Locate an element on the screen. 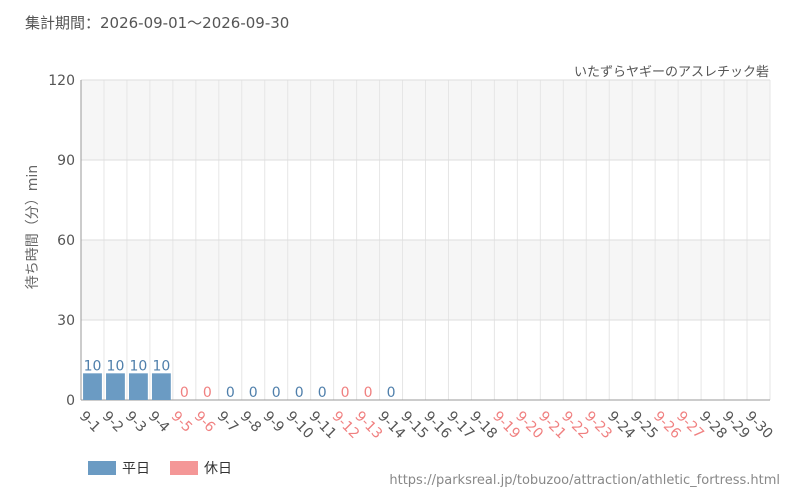 Image resolution: width=800 pixels, height=500 pixels. legend: 平日 休日 is located at coordinates (170, 468).